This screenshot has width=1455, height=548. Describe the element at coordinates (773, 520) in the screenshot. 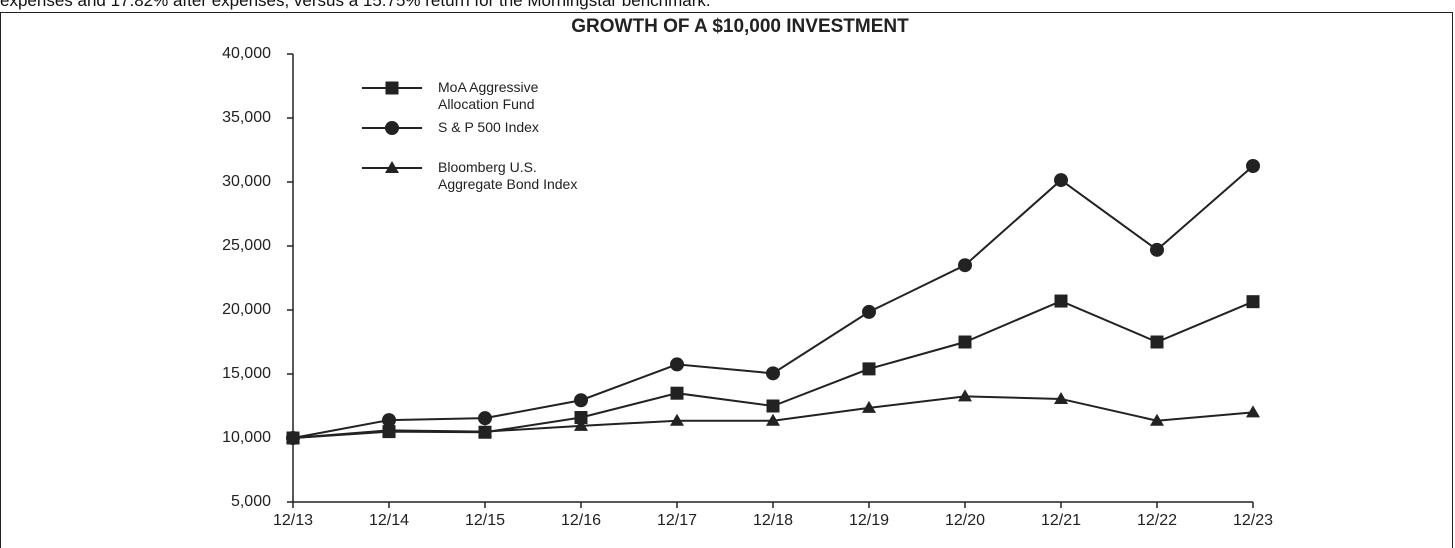

I see `x-tick-label: 12/18` at that location.